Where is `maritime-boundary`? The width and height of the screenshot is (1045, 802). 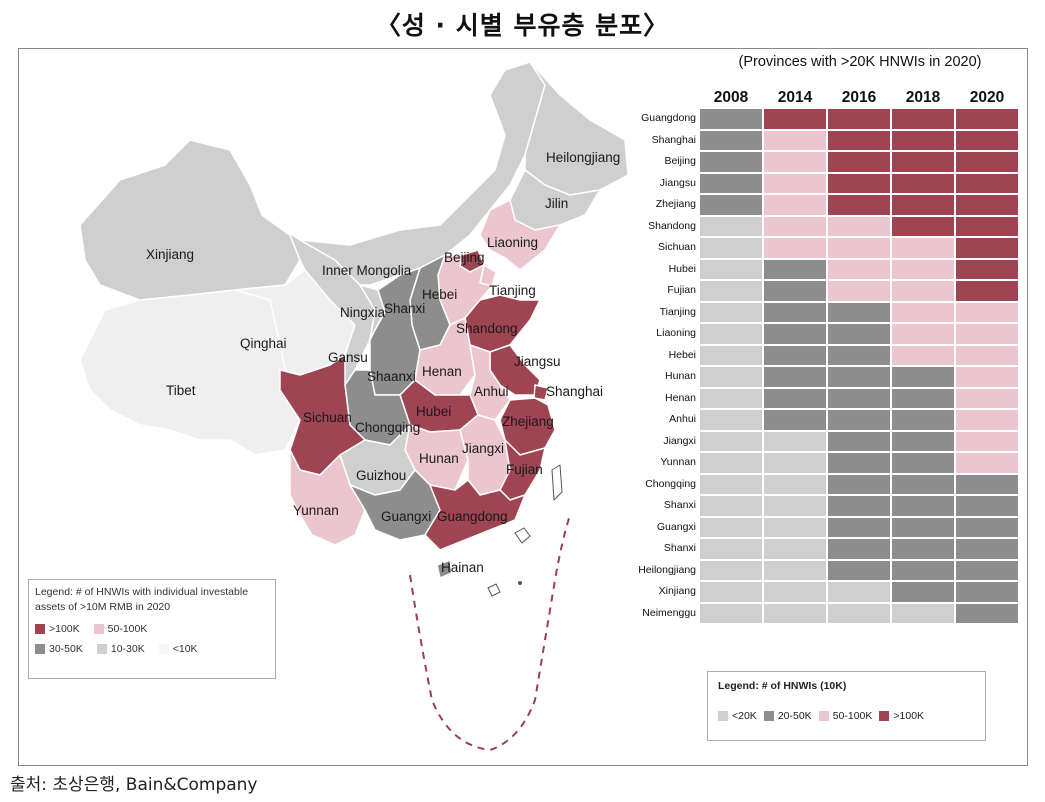
maritime-boundary is located at coordinates (490, 633).